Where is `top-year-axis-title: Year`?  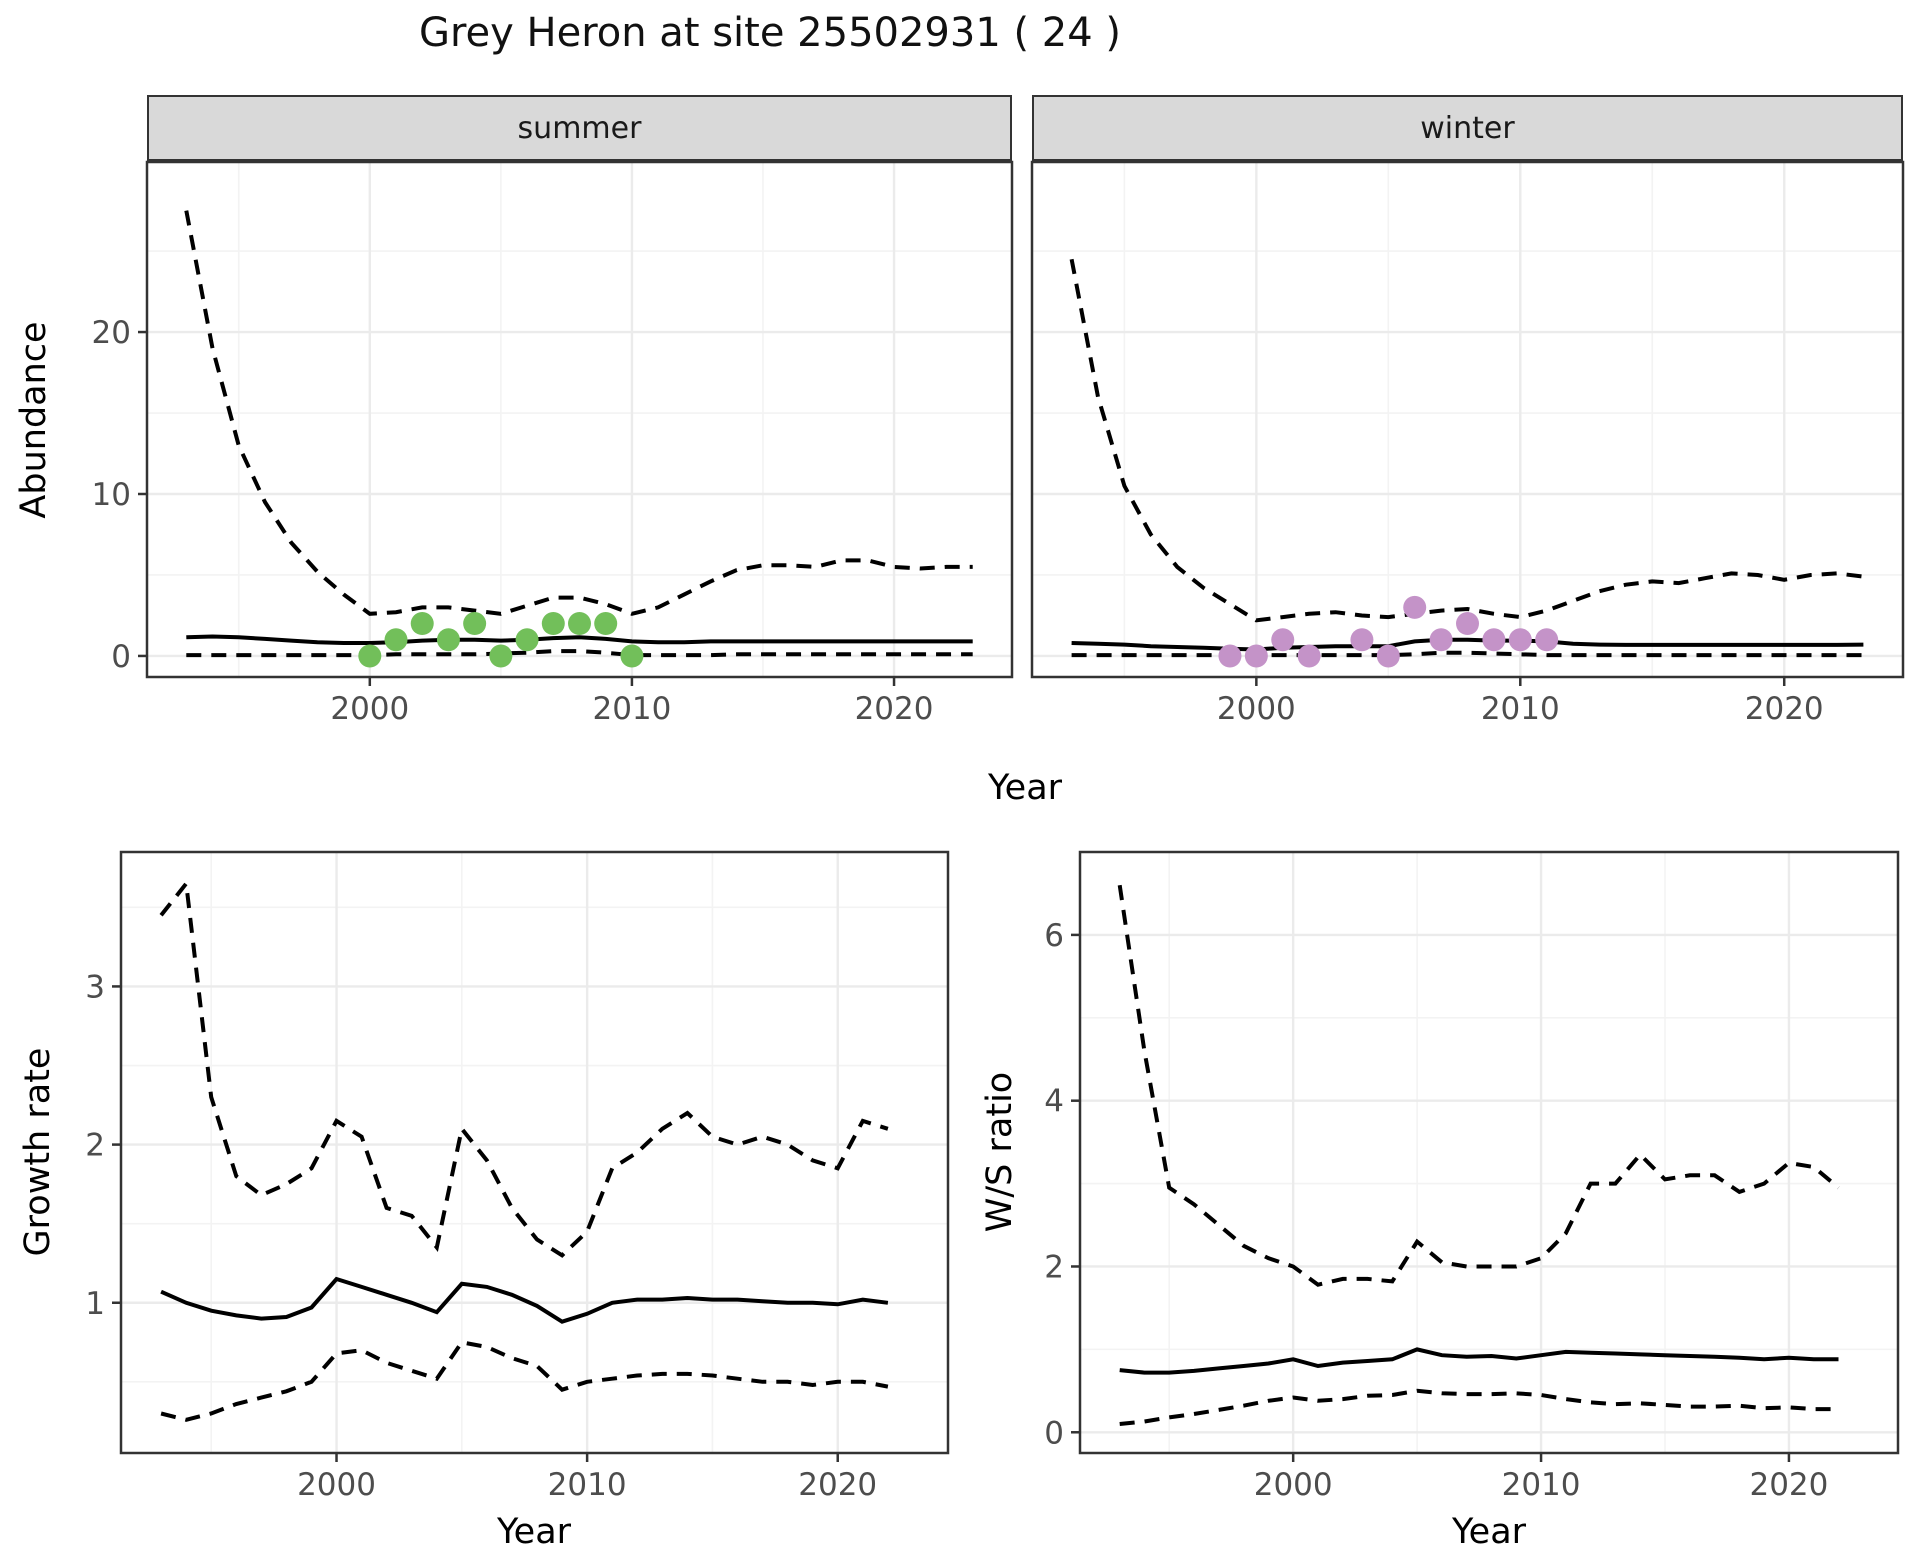
top-year-axis-title: Year is located at coordinates (1025, 788).